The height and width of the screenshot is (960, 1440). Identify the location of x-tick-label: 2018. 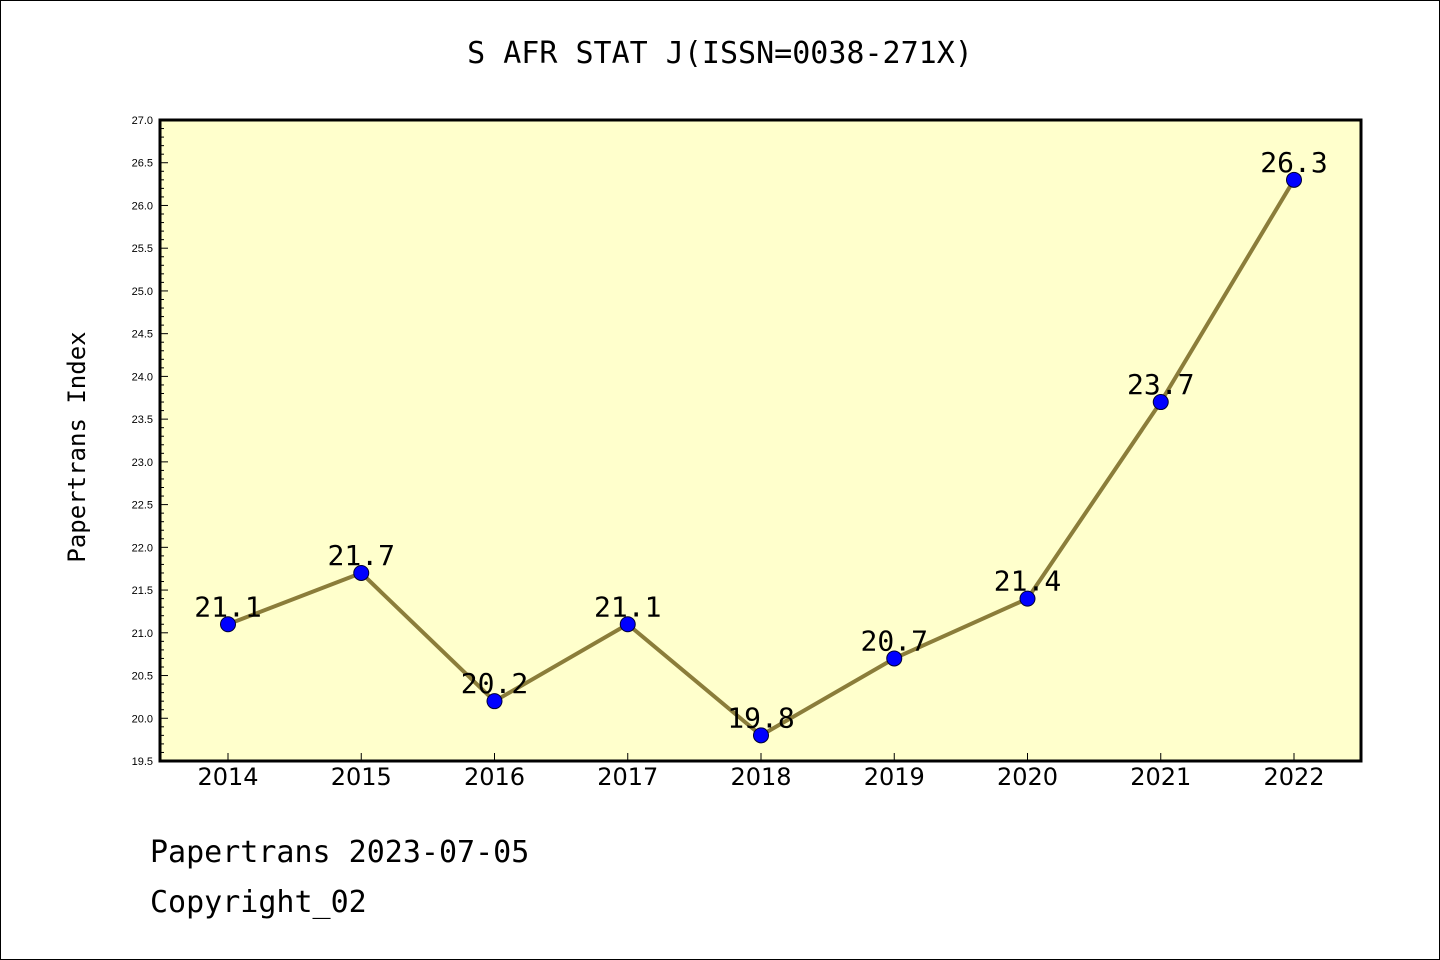
(760, 777).